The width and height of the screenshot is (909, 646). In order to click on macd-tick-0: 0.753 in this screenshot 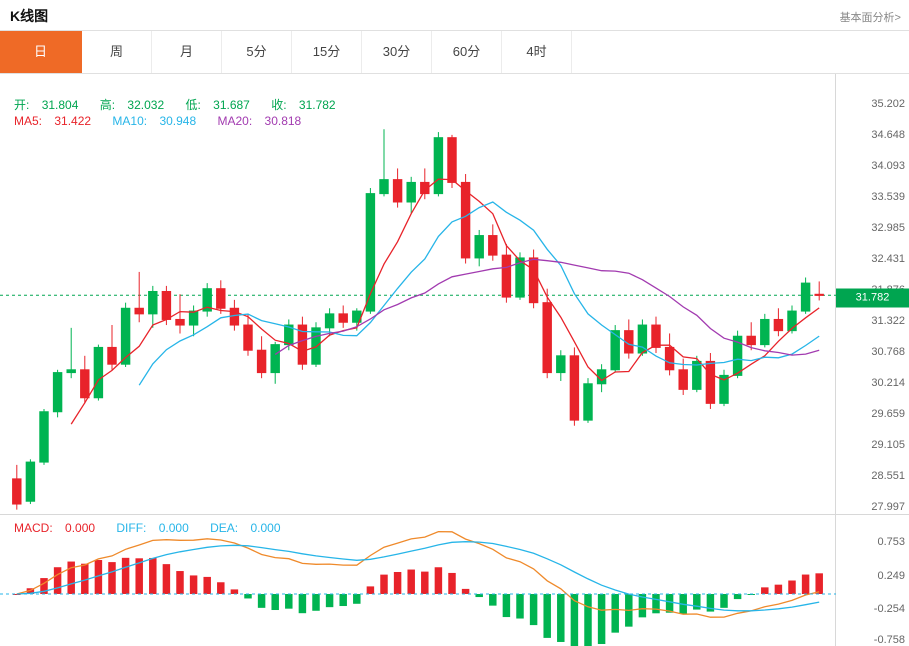, I will do `click(891, 542)`.